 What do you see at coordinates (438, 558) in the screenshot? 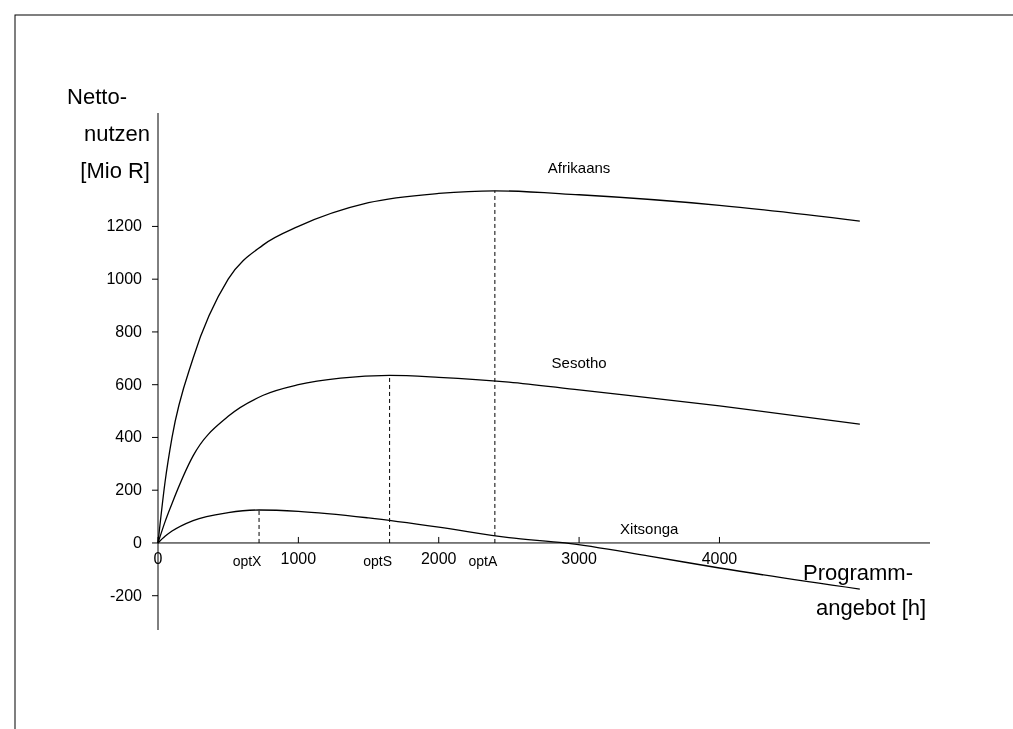
I see `x-tick-label: 2000` at bounding box center [438, 558].